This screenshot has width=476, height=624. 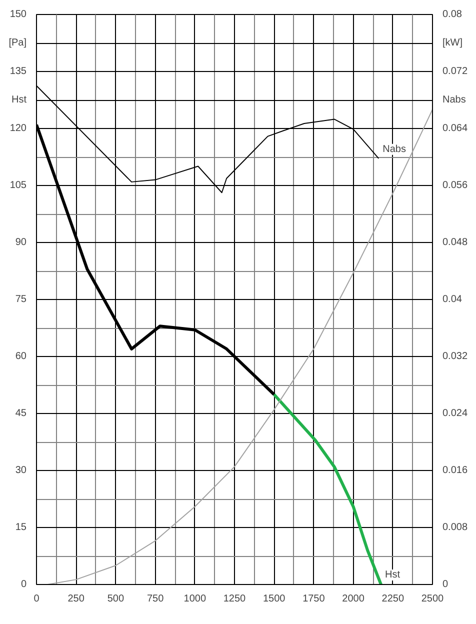 What do you see at coordinates (455, 128) in the screenshot?
I see `y2-tick-label: 0.064` at bounding box center [455, 128].